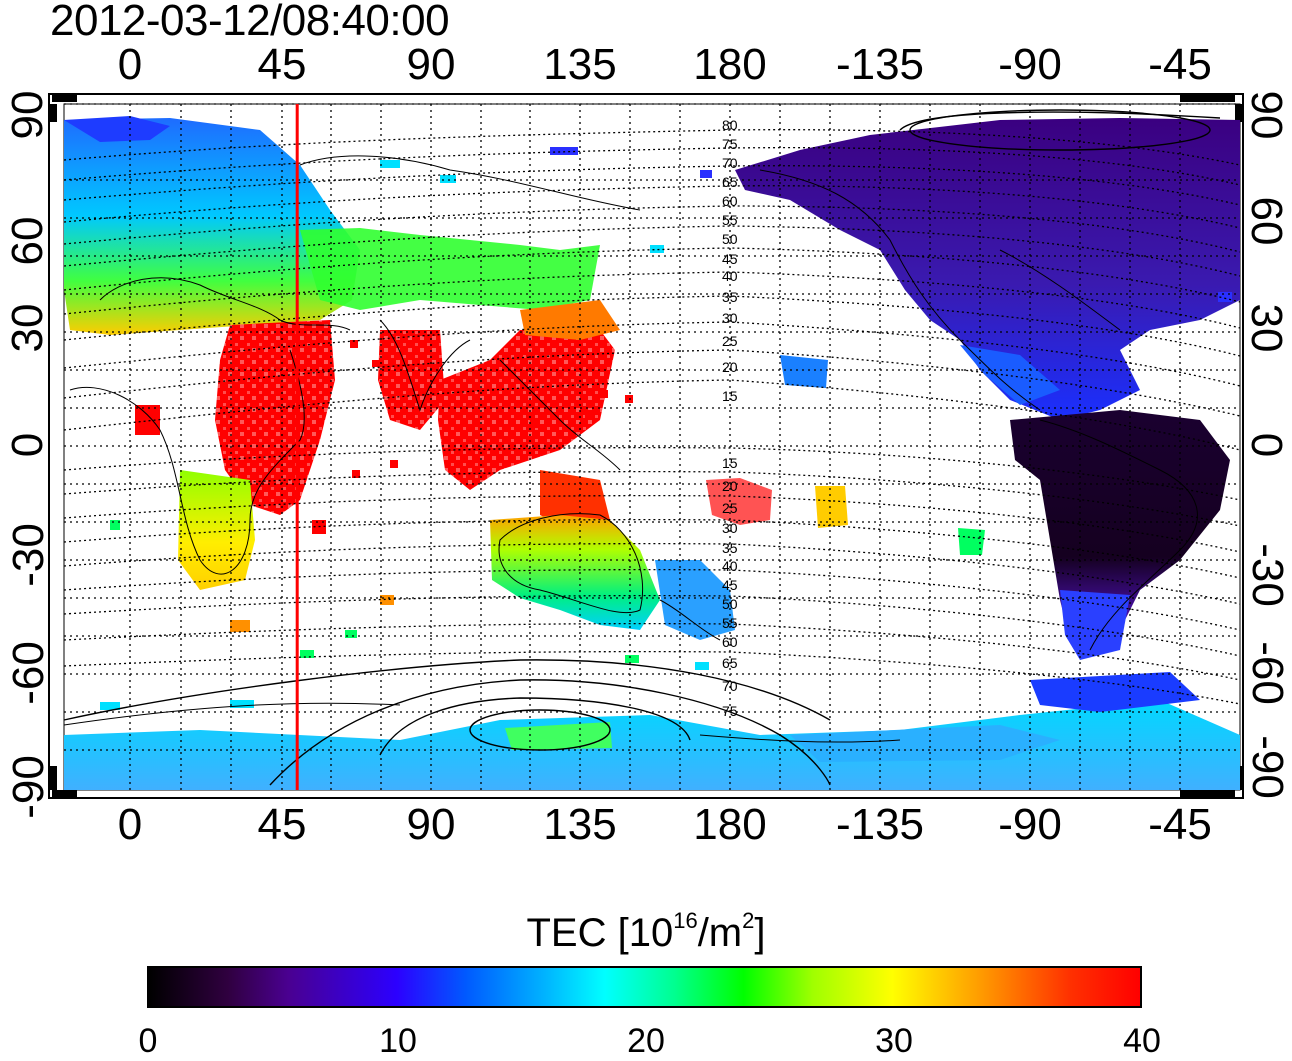 This screenshot has width=1292, height=1061. What do you see at coordinates (685, 920) in the screenshot?
I see `colorbar-title-exponent-16: 16` at bounding box center [685, 920].